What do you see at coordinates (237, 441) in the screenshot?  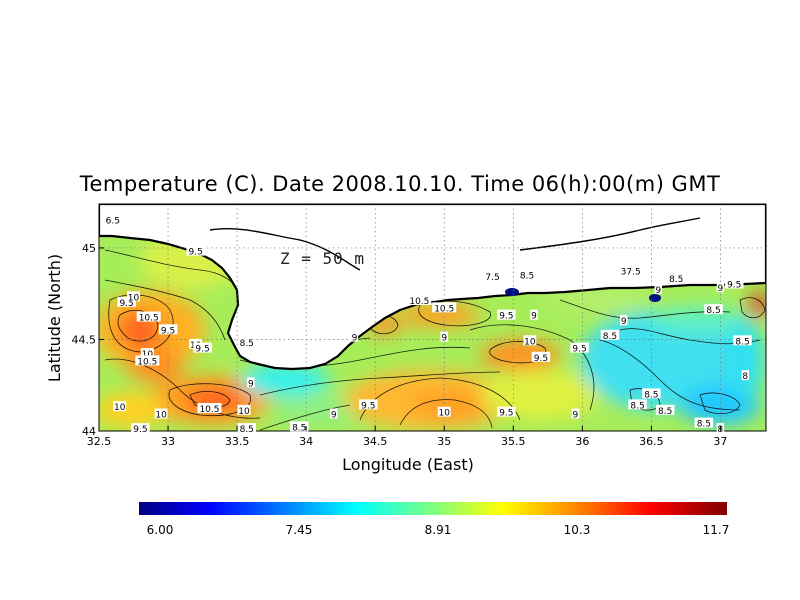 I see `x-tick-label: 33.5` at bounding box center [237, 441].